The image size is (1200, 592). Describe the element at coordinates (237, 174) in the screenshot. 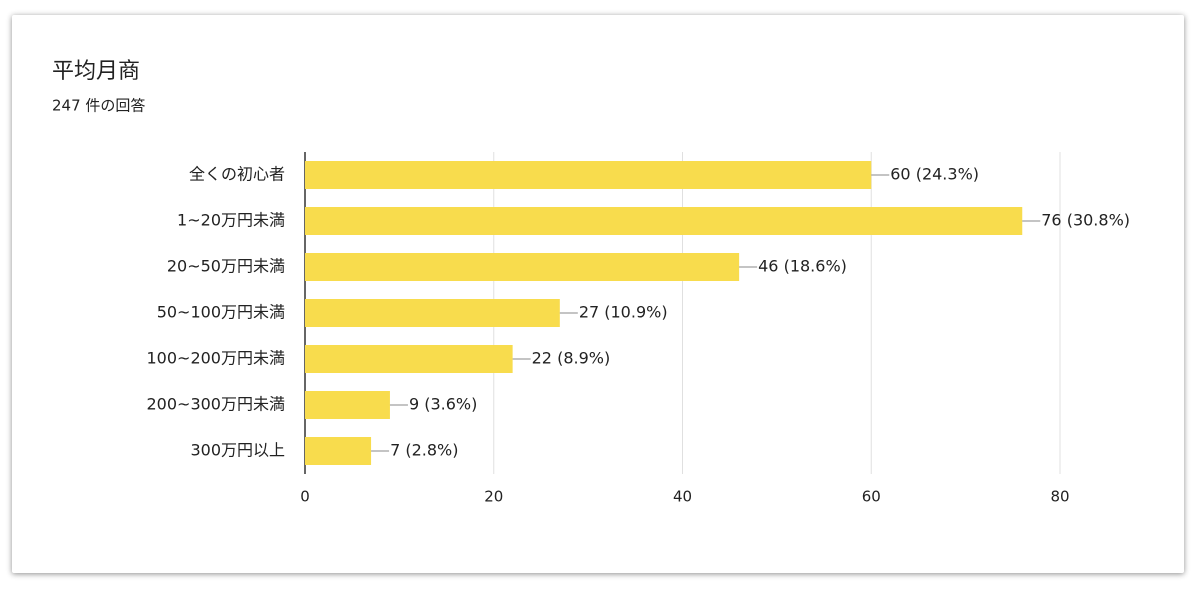

I see `y-tick-label: 全くの初心者` at that location.